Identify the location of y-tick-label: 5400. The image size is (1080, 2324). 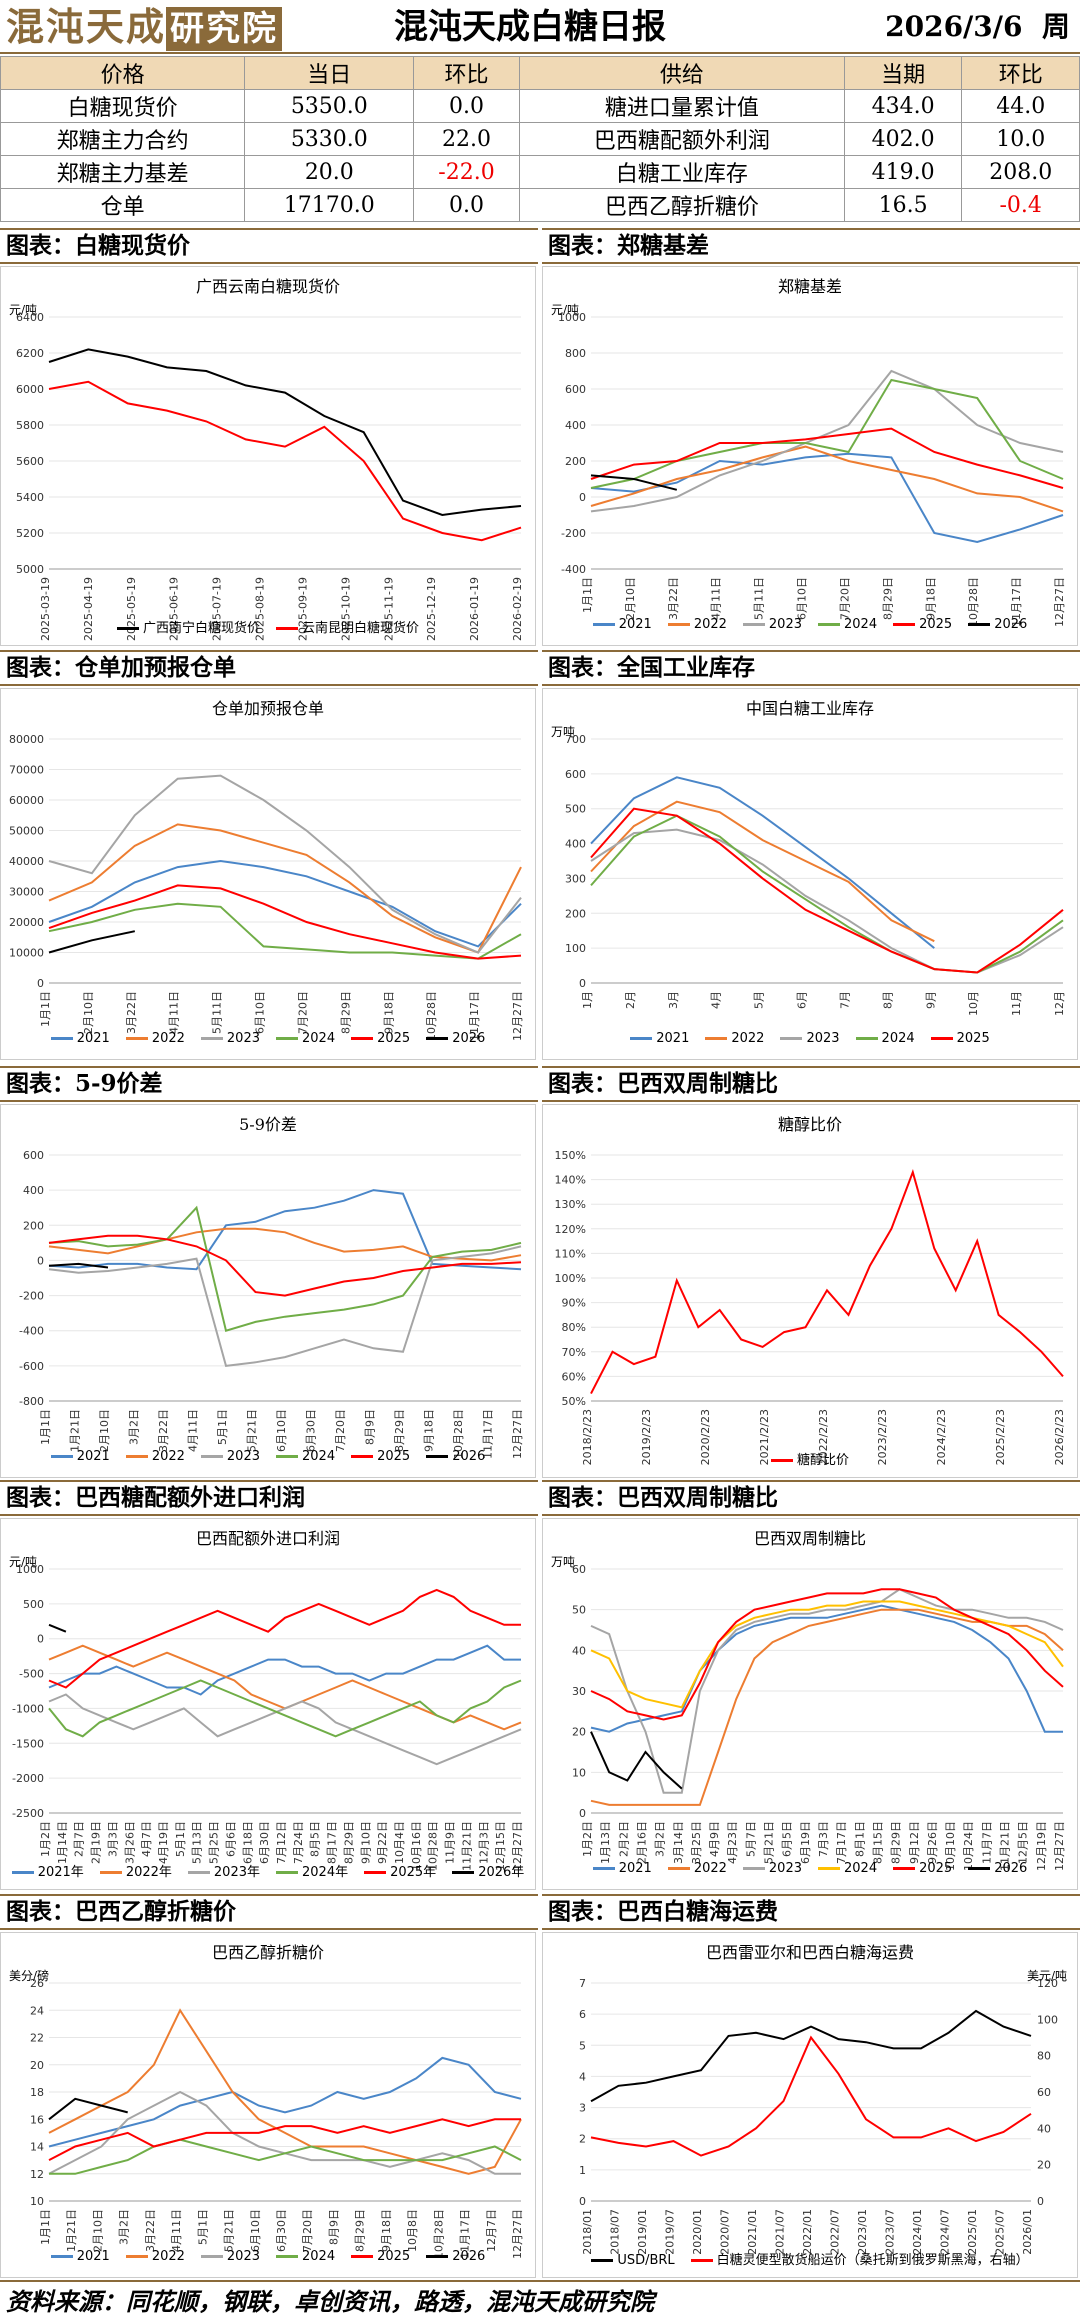
(30, 497).